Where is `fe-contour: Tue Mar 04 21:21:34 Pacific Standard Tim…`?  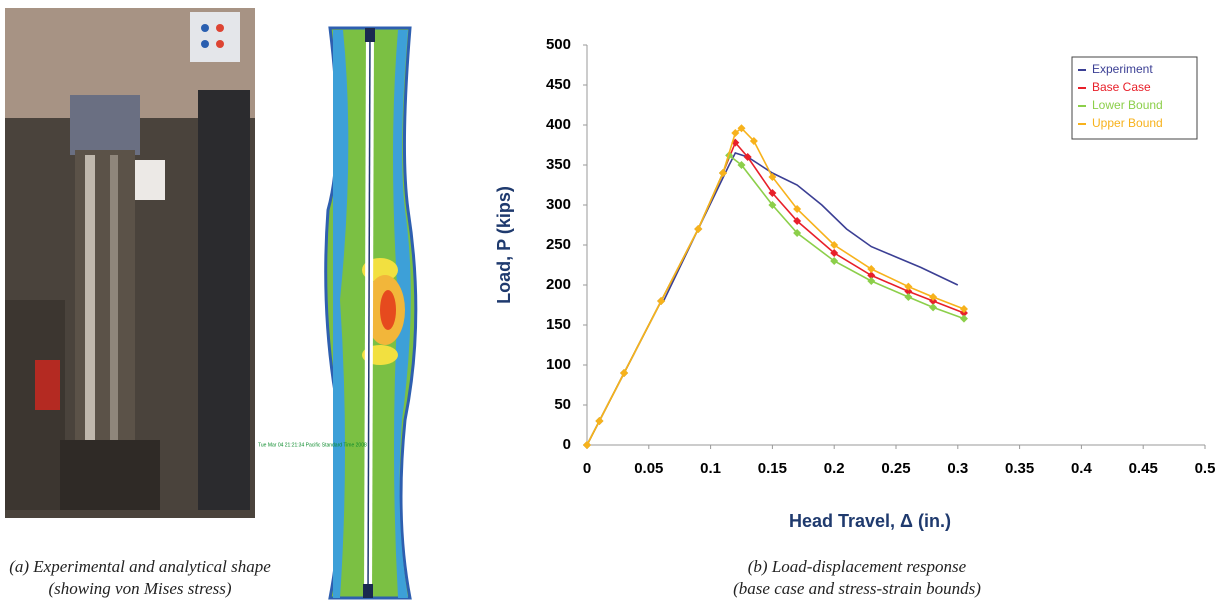
fe-contour: Tue Mar 04 21:21:34 Pacific Standard Tim… is located at coordinates (338, 313).